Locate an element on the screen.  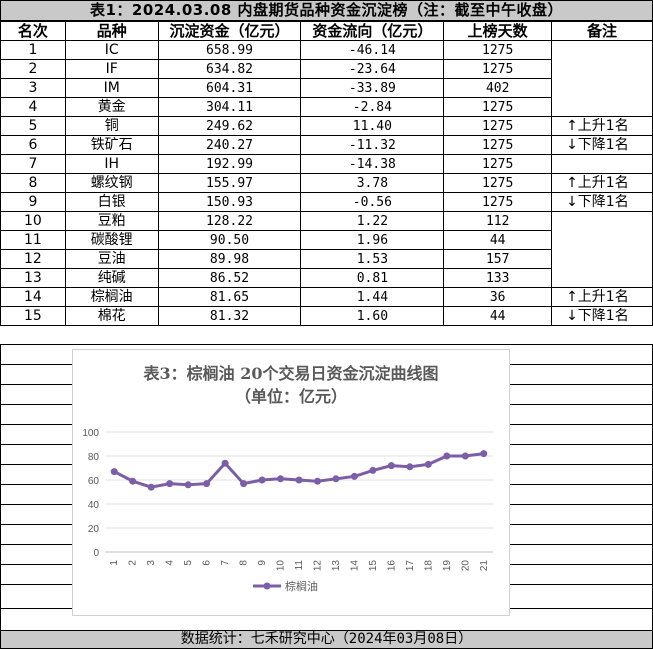
table-row: 15 棉花 81.32 1.60 44 ↓下降1名 is located at coordinates (326, 316).